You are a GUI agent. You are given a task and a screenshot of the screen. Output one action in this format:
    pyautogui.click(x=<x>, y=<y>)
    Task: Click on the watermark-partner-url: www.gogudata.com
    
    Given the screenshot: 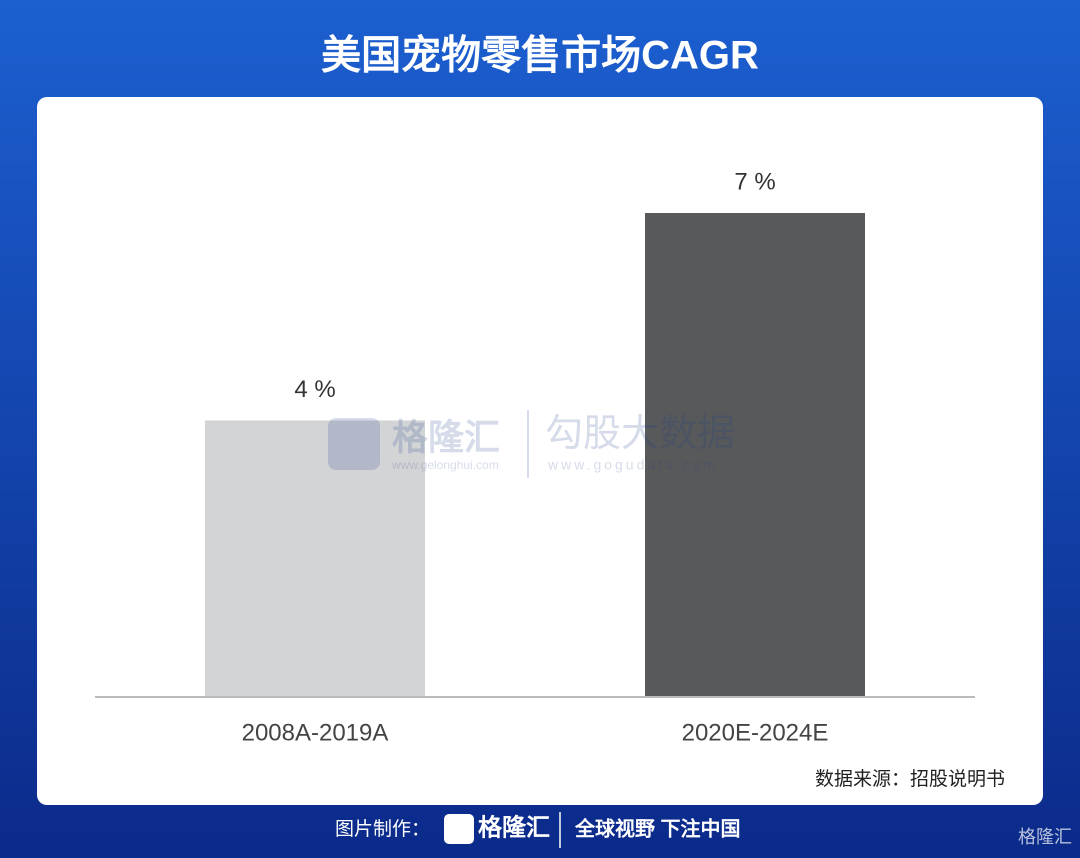 What is the action you would take?
    pyautogui.click(x=632, y=465)
    